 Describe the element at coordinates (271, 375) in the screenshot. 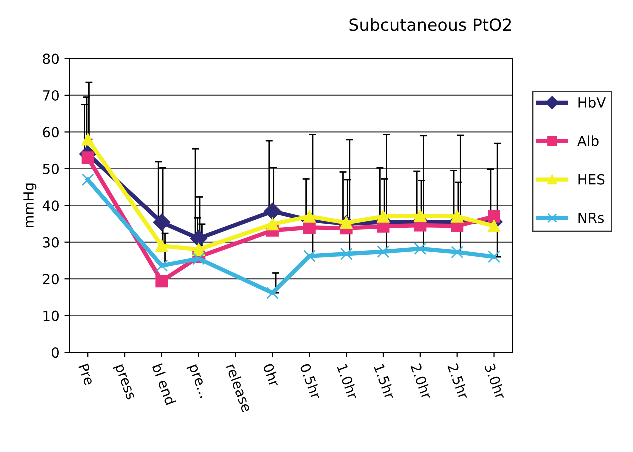

I see `x-tick-label: 0hr` at that location.